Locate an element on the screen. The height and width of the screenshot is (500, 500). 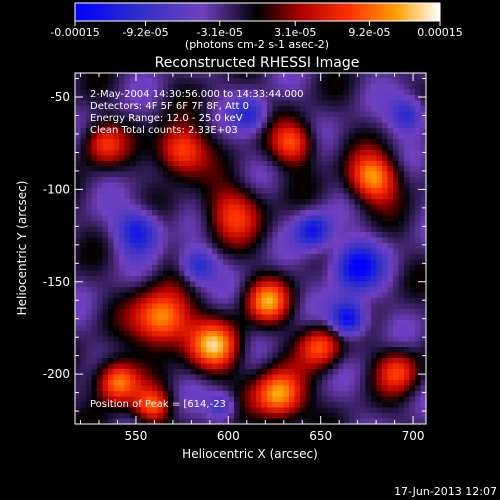
x-tick-label: 550 is located at coordinates (136, 436).